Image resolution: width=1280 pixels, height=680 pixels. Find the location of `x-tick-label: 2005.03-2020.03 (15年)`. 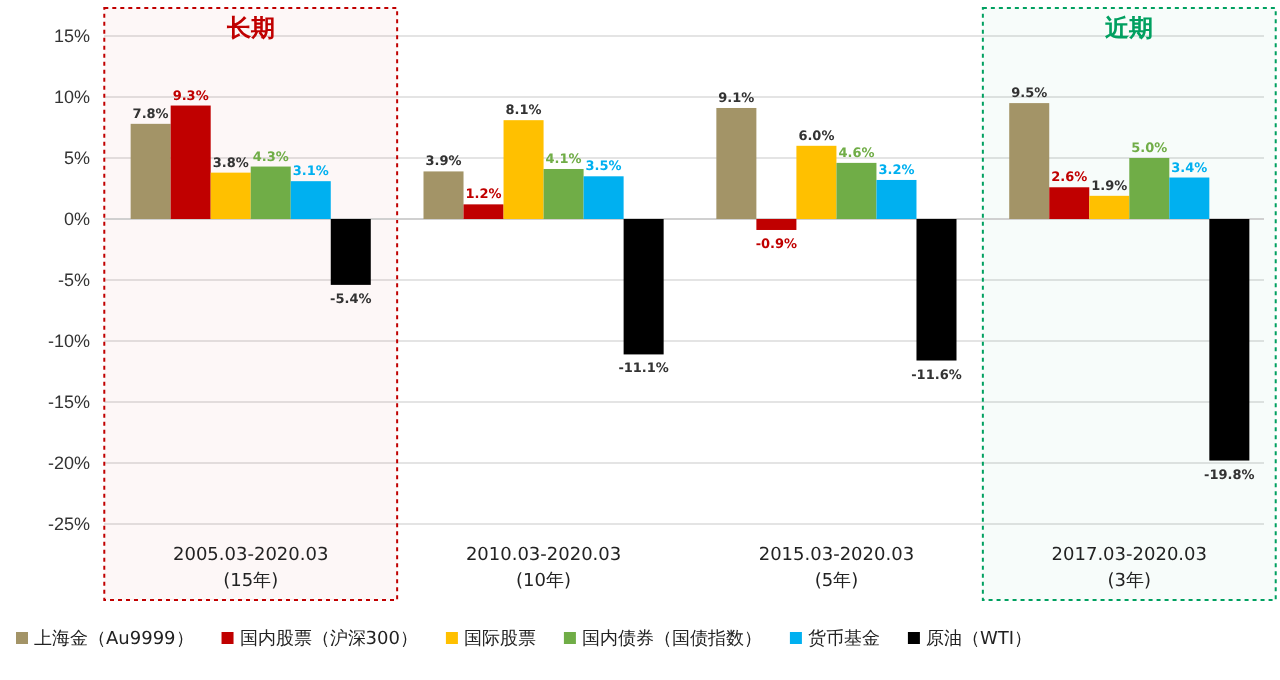

x-tick-label: 2005.03-2020.03 (15年) is located at coordinates (251, 569).